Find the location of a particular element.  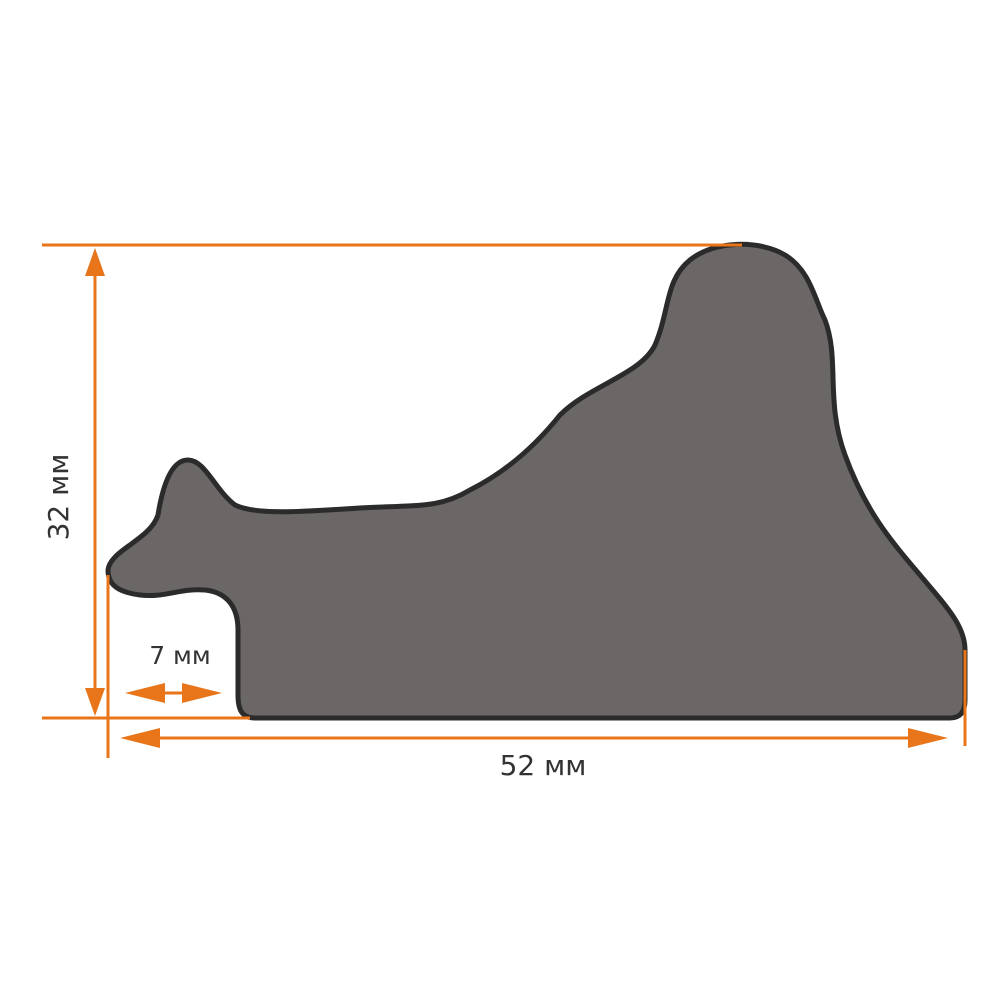

rabbet-label: 7 мм is located at coordinates (180, 655).